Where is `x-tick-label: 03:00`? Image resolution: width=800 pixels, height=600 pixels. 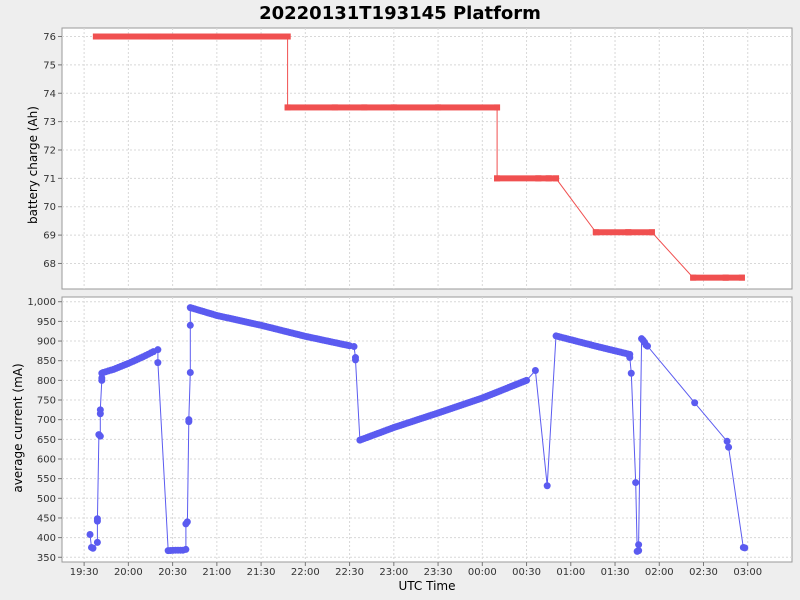
x-tick-label: 03:00 is located at coordinates (747, 572).